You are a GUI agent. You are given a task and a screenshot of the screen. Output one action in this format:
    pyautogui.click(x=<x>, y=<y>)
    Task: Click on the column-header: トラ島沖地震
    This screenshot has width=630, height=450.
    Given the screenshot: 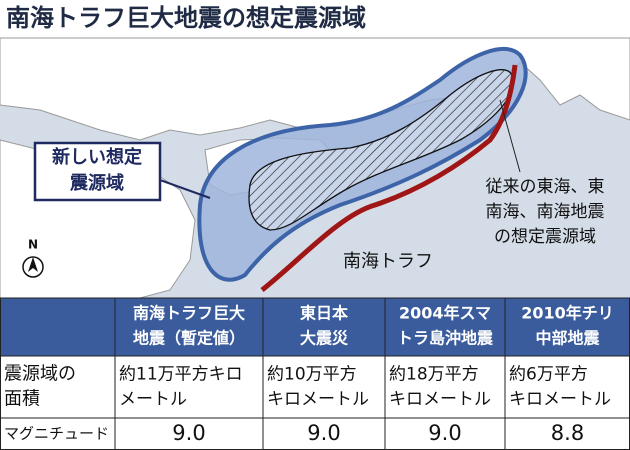 What is the action you would take?
    pyautogui.click(x=445, y=338)
    